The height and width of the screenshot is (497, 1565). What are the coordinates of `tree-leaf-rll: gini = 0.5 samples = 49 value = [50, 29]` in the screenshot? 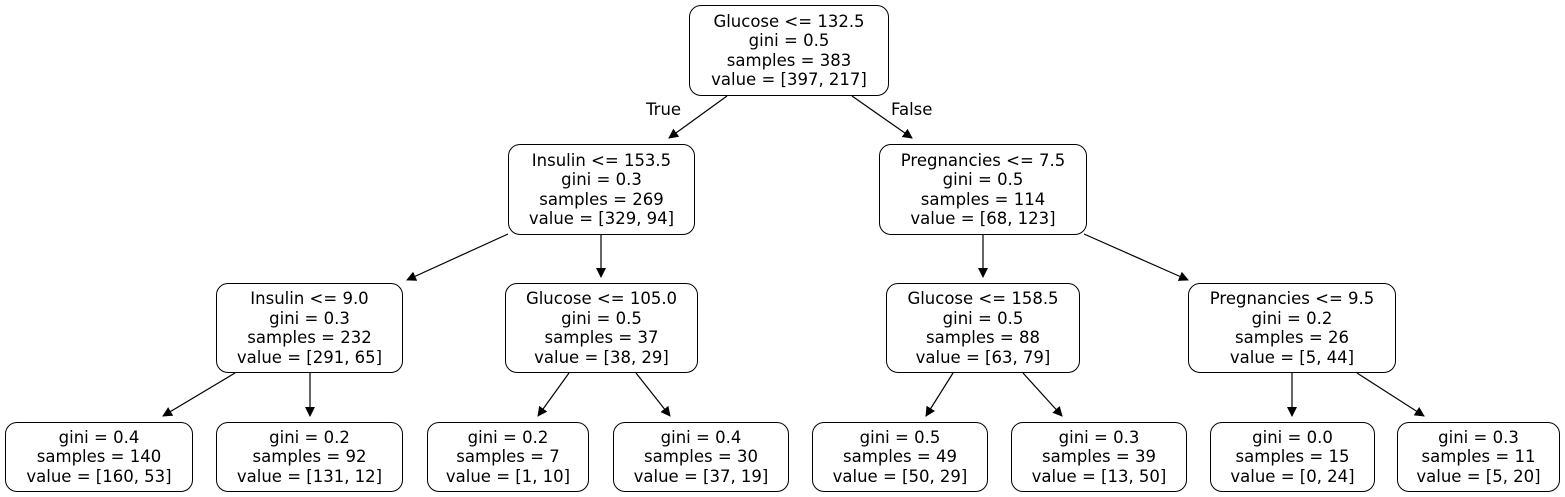 It's located at (900, 457).